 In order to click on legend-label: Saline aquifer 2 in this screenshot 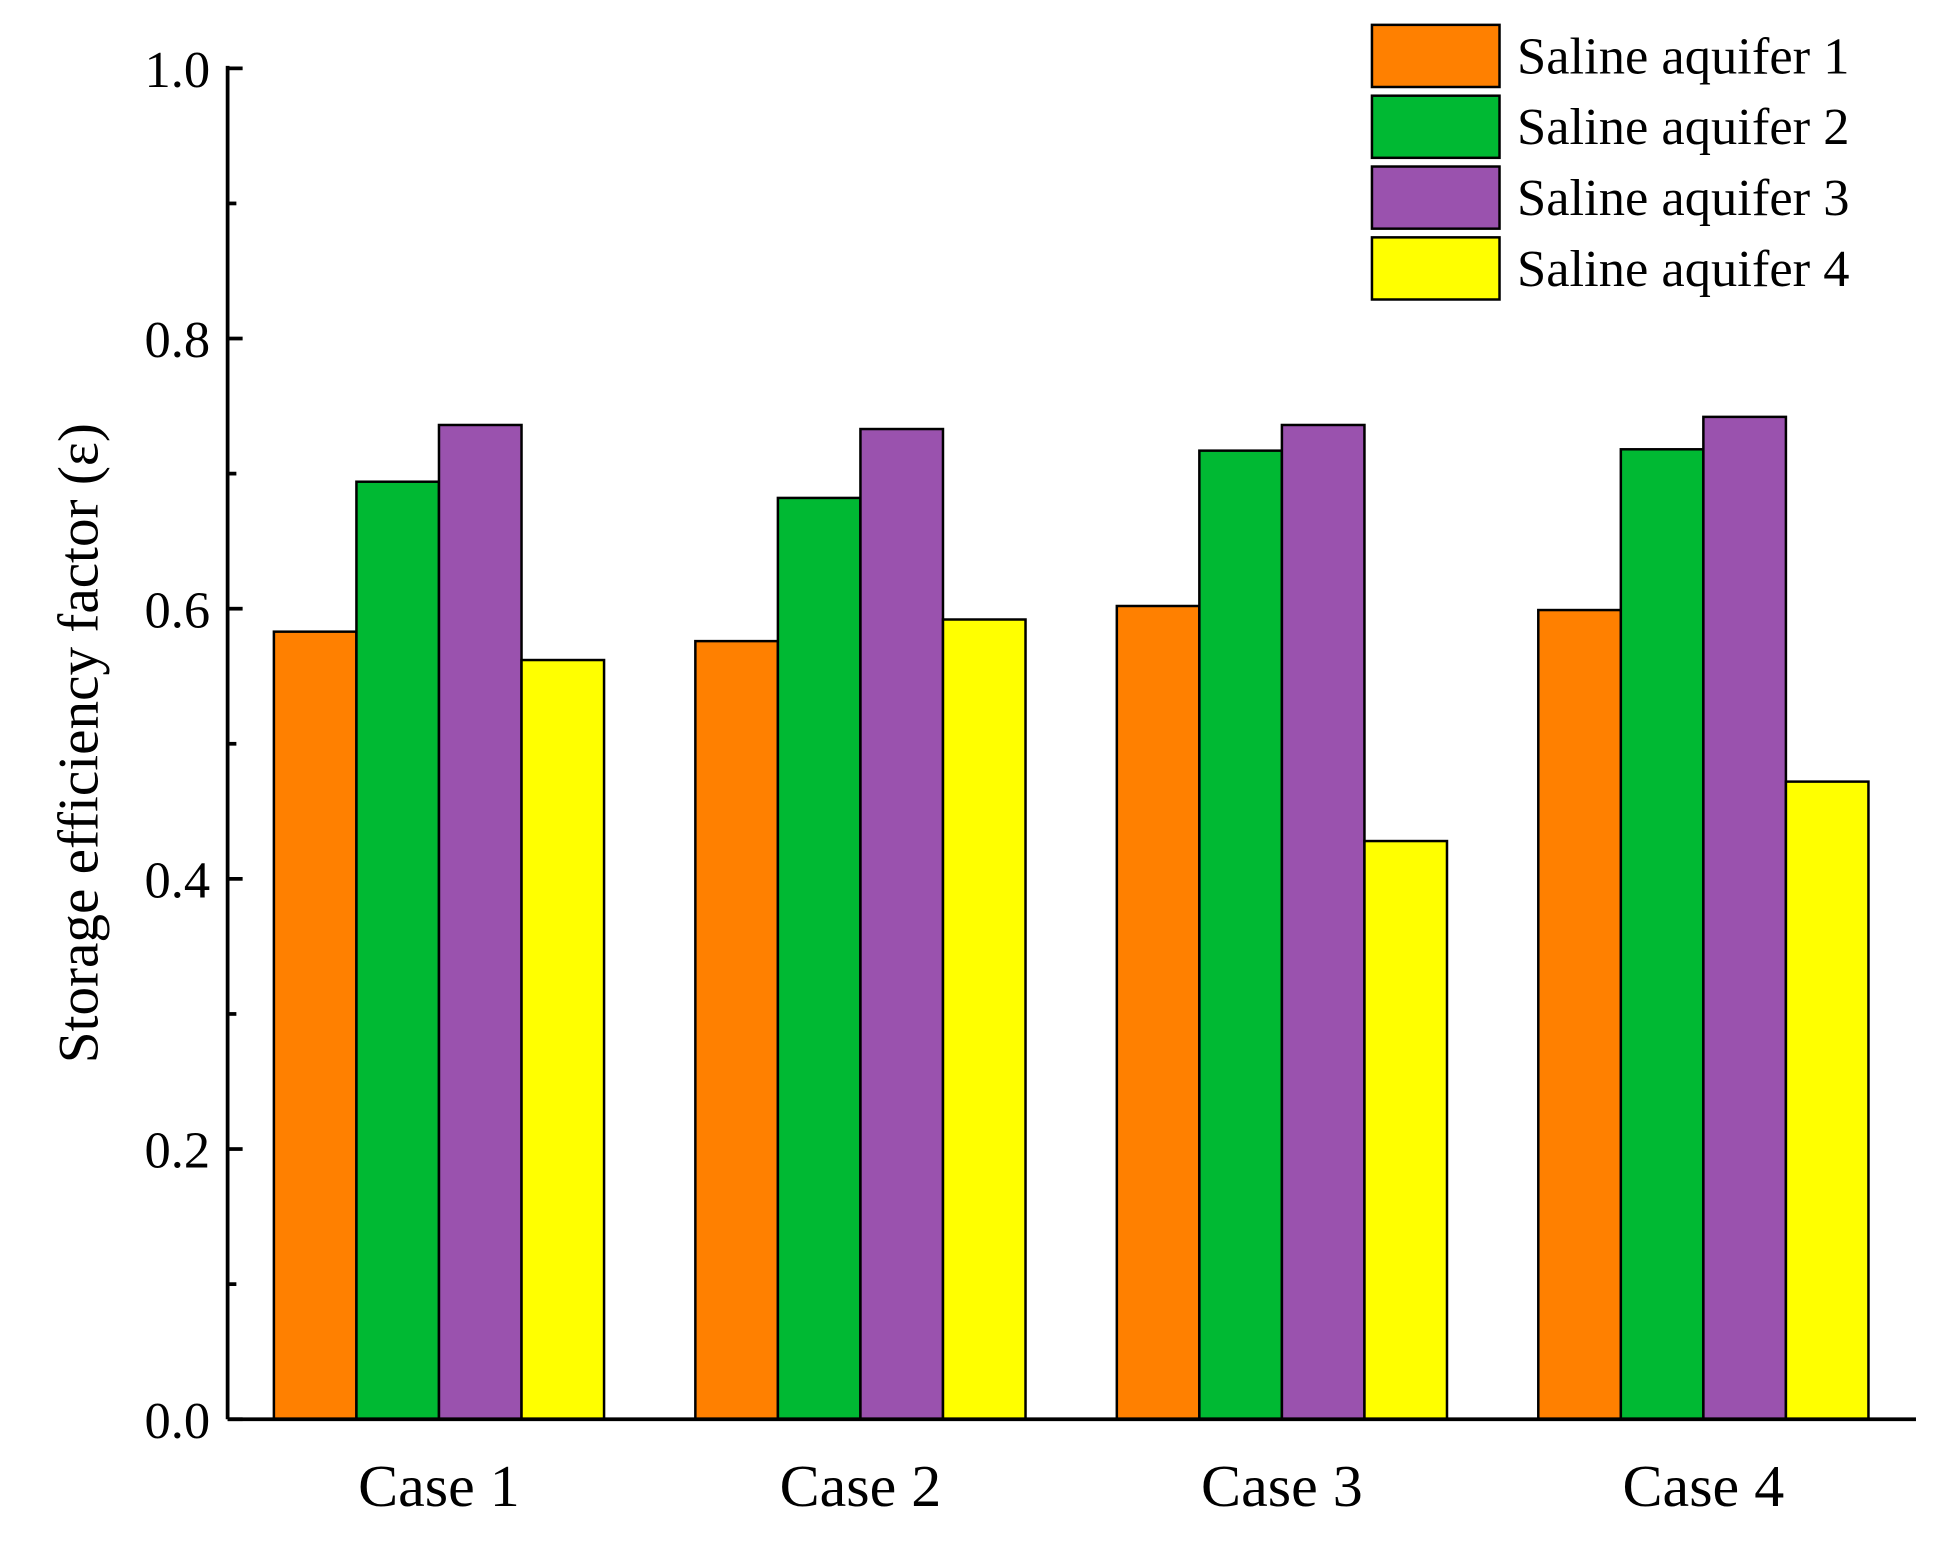, I will do `click(1683, 127)`.